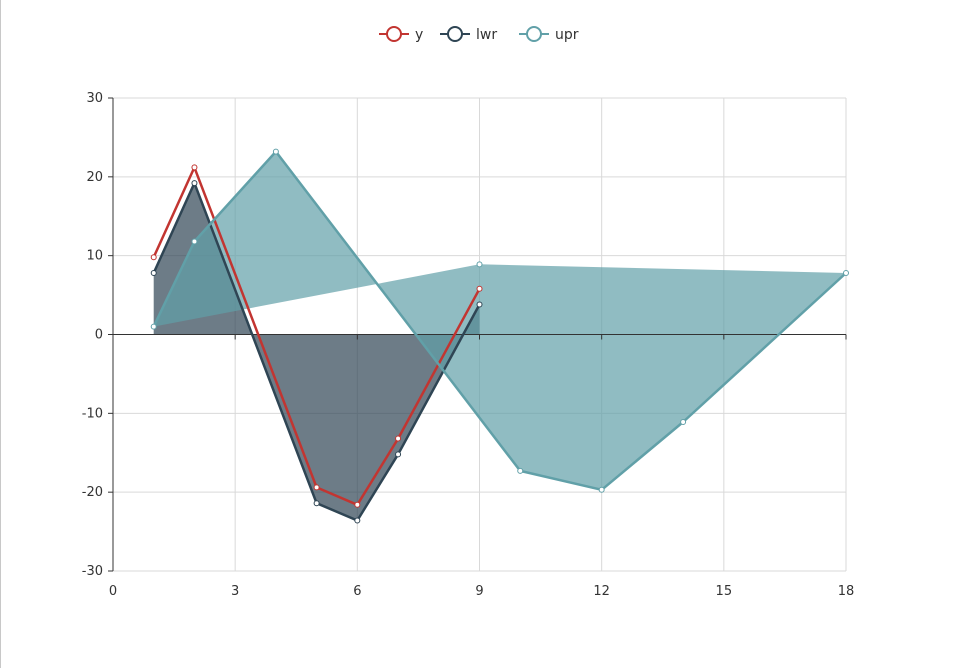 This screenshot has width=955, height=668. What do you see at coordinates (94, 98) in the screenshot?
I see `y-tick-label: 30` at bounding box center [94, 98].